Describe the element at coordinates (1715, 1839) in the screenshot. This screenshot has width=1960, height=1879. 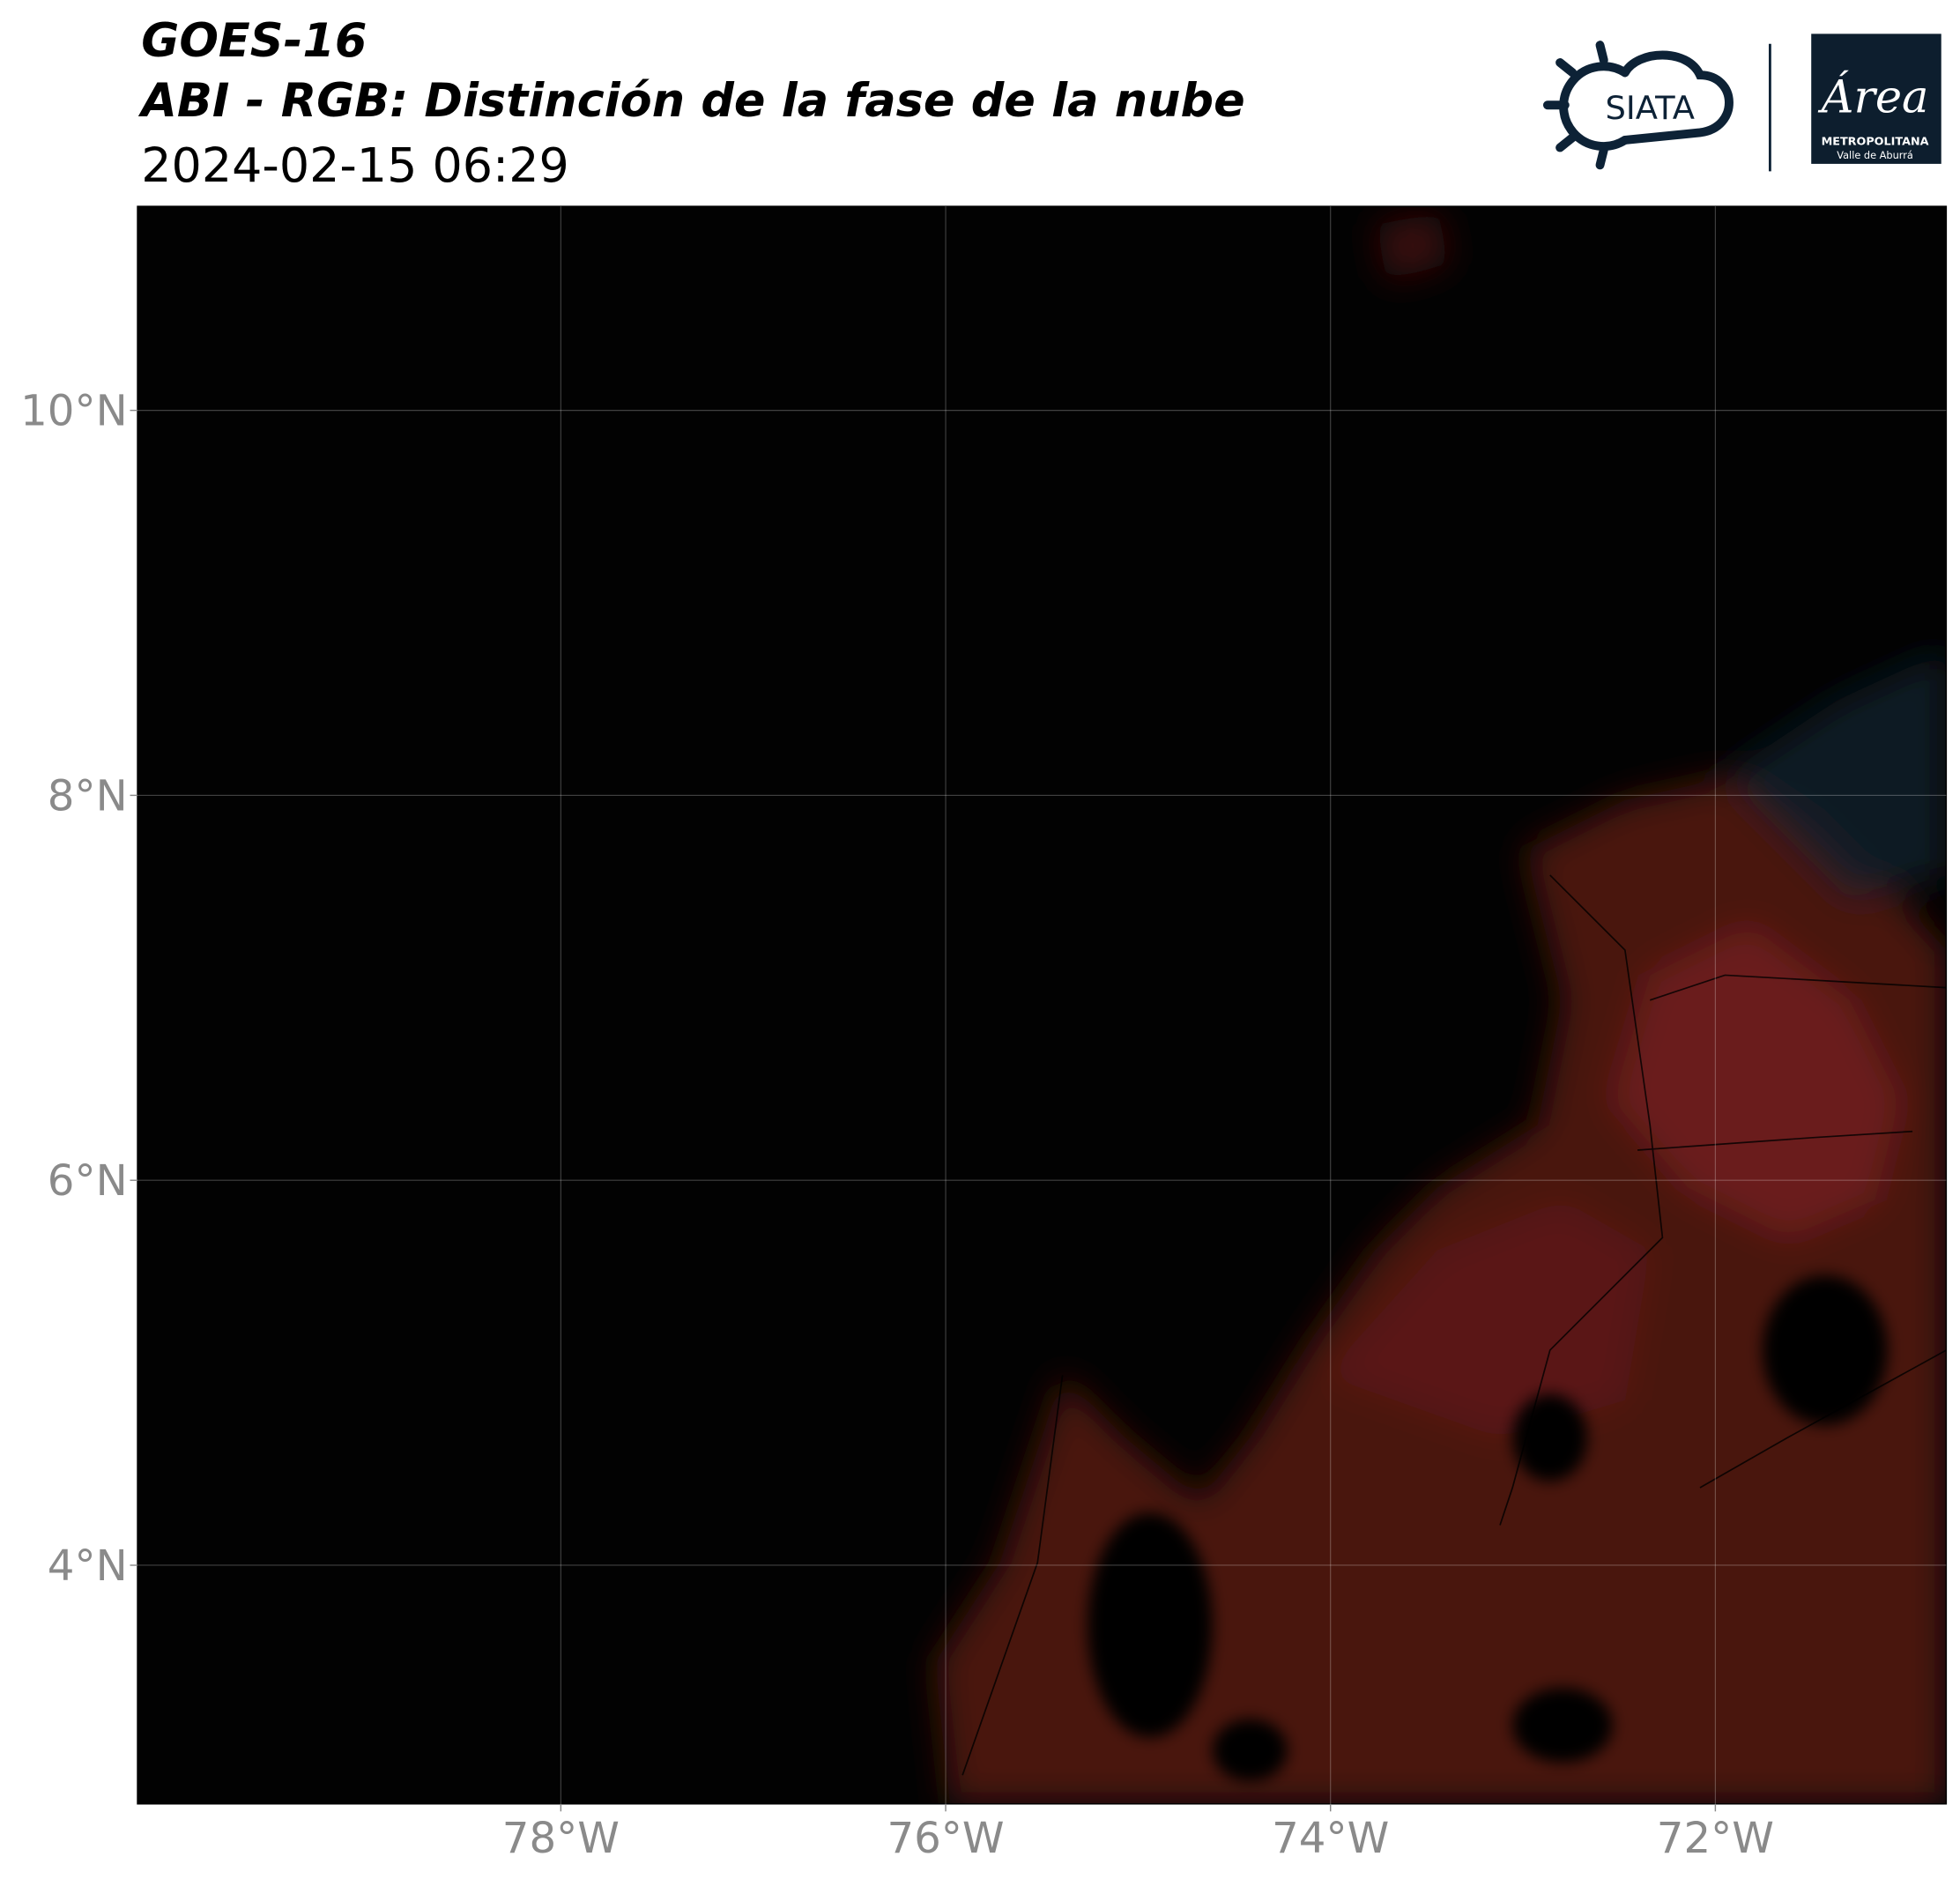
I see `x-tick-label: 72°W` at that location.